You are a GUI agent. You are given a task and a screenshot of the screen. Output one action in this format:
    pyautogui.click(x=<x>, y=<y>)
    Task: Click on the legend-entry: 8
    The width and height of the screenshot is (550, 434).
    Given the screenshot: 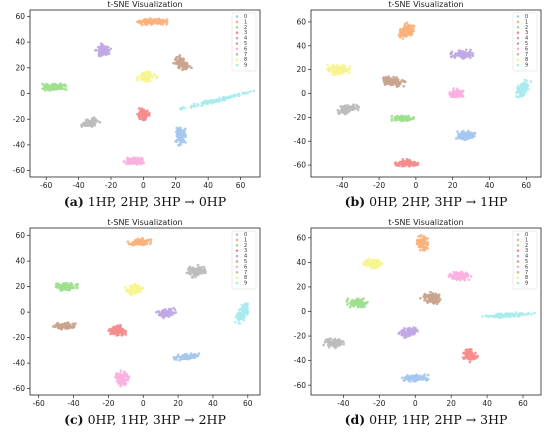 What is the action you would take?
    pyautogui.click(x=245, y=278)
    